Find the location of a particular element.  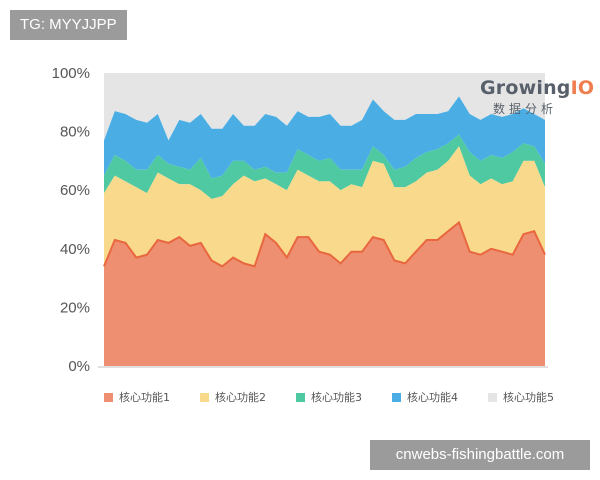

brand-logo-text: GrowingIO is located at coordinates (537, 88).